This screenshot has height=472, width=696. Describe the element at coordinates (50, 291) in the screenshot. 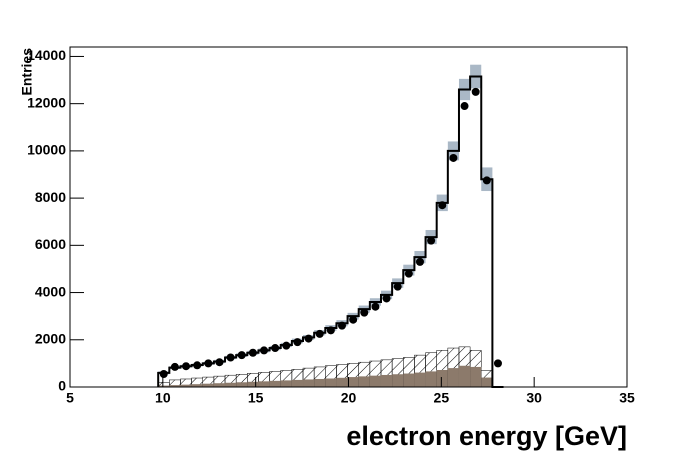

I see `y-tick-label: 4000` at that location.